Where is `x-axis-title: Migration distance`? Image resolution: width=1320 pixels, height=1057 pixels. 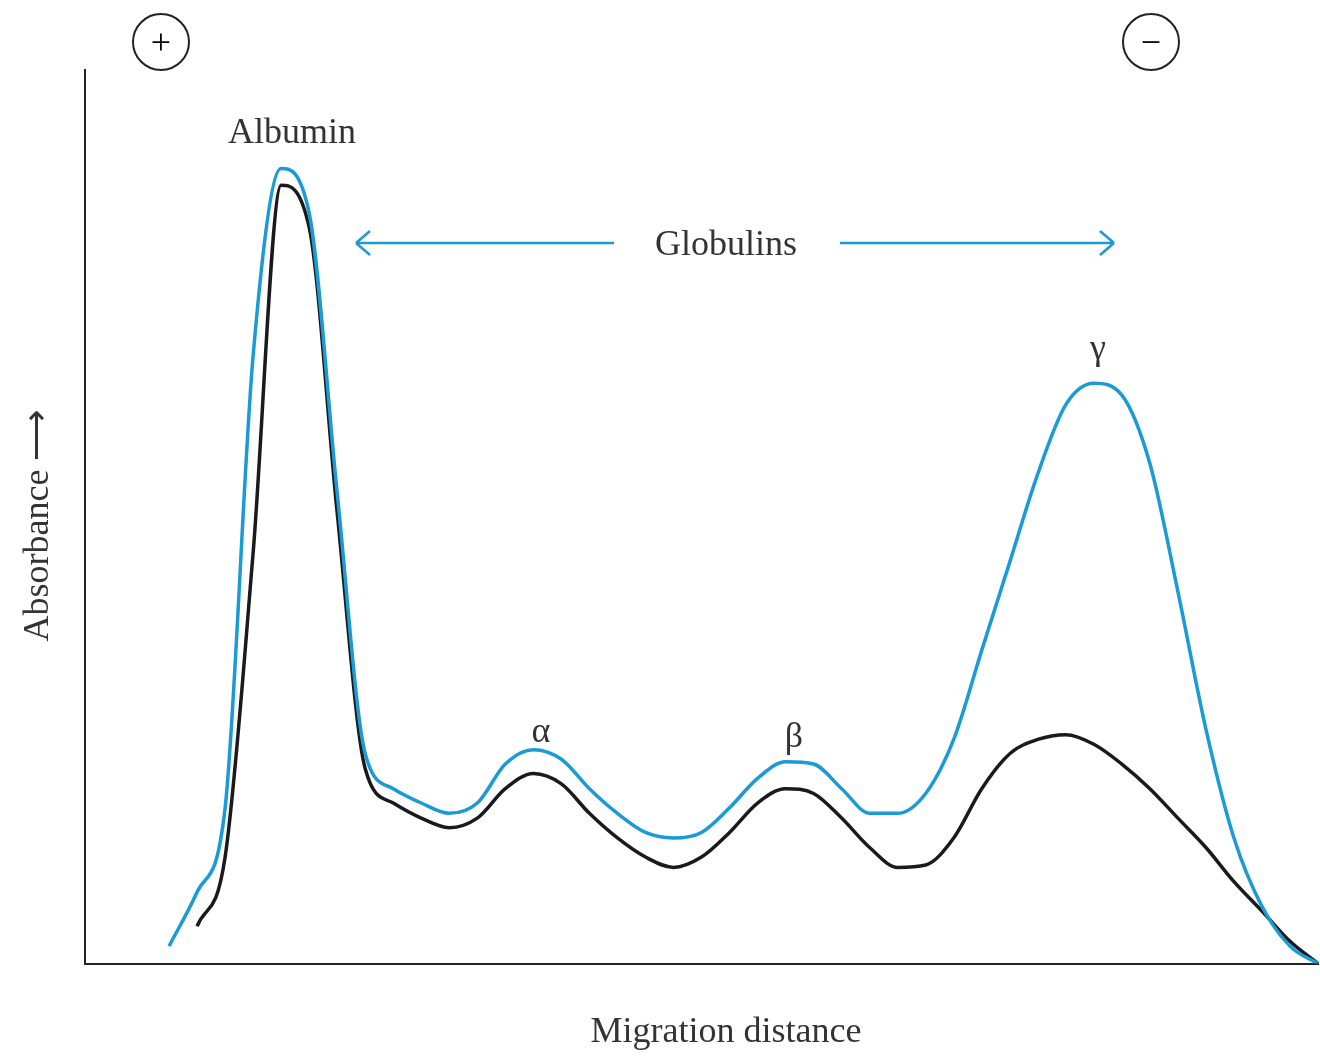
x-axis-title: Migration distance is located at coordinates (726, 1030).